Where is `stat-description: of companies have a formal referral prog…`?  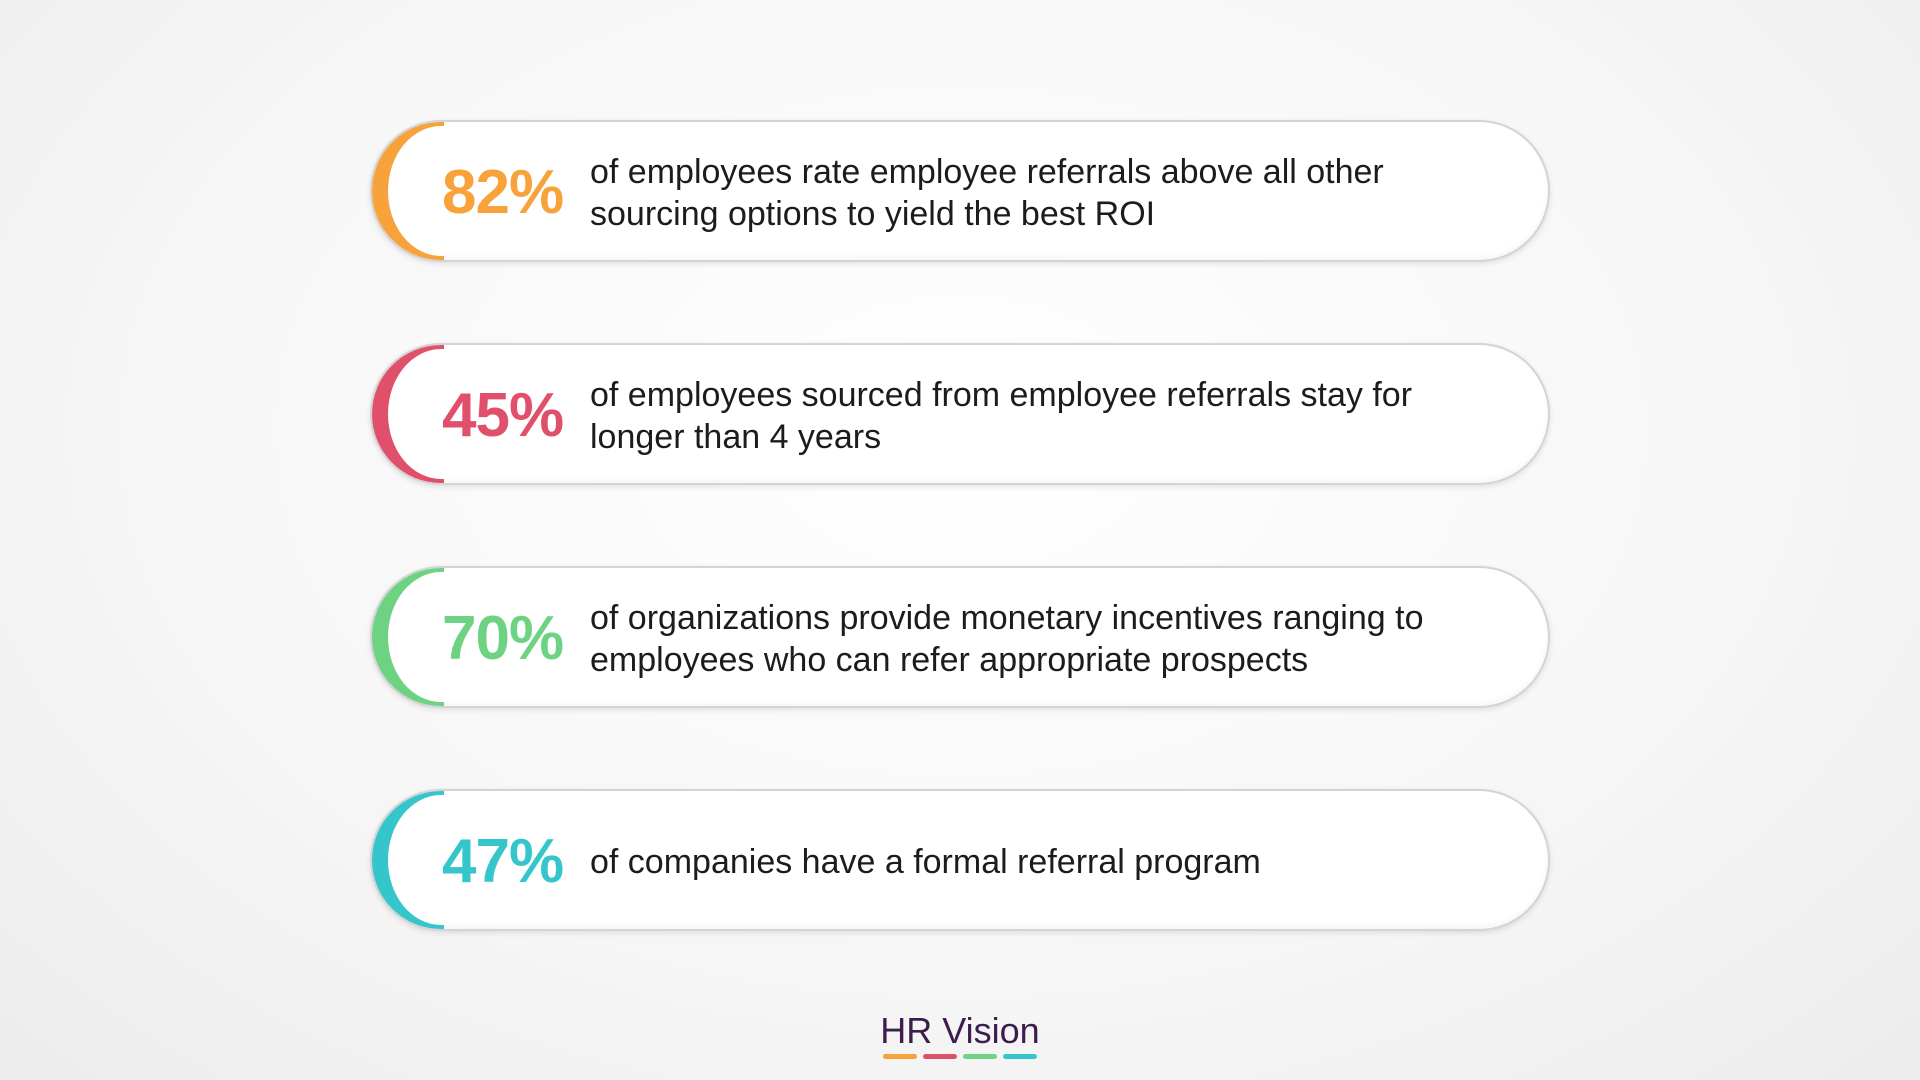 stat-description: of companies have a formal referral prog… is located at coordinates (925, 862).